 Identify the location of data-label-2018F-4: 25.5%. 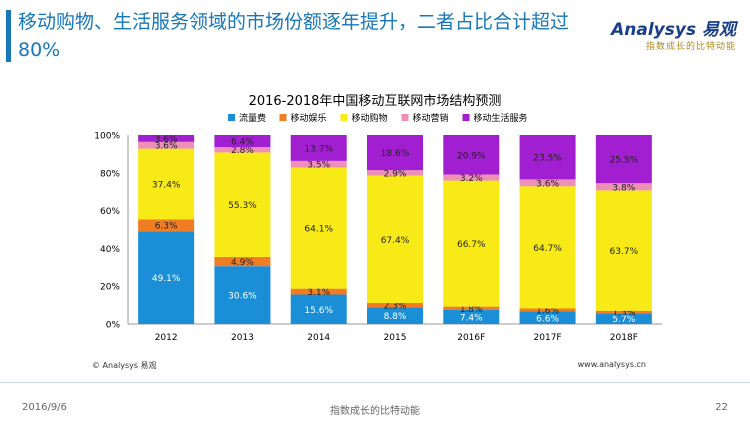
(624, 161).